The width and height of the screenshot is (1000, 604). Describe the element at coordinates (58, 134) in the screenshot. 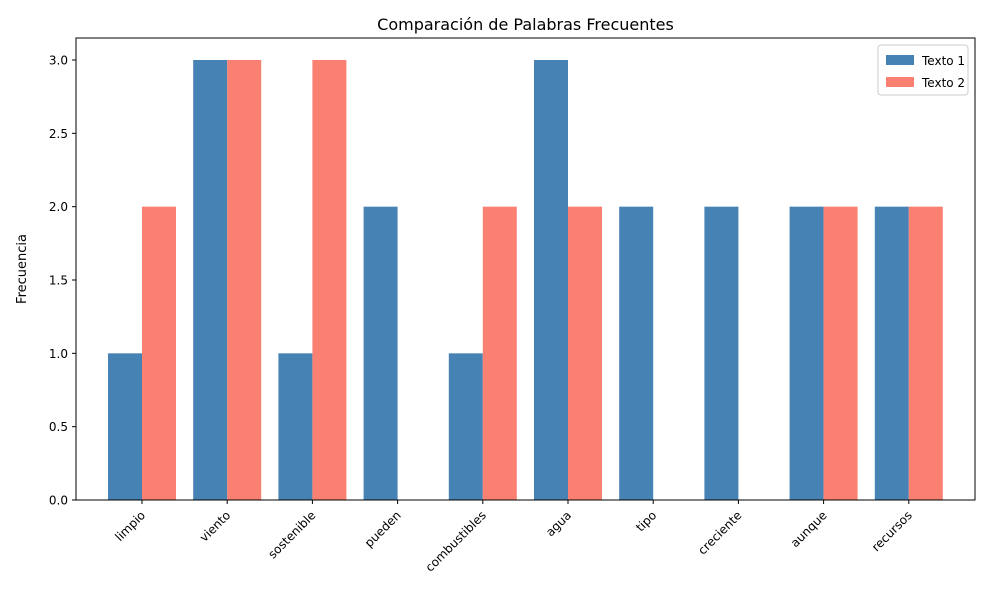

I see `y-tick-label: 2.5` at that location.